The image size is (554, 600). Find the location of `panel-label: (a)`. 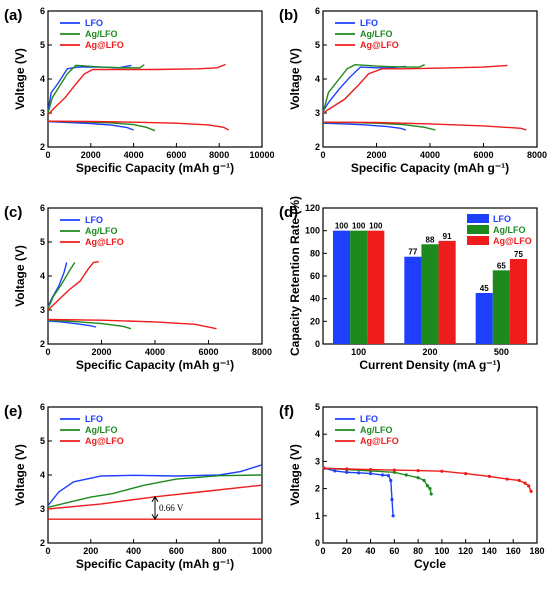

panel-label: (a) is located at coordinates (13, 15).